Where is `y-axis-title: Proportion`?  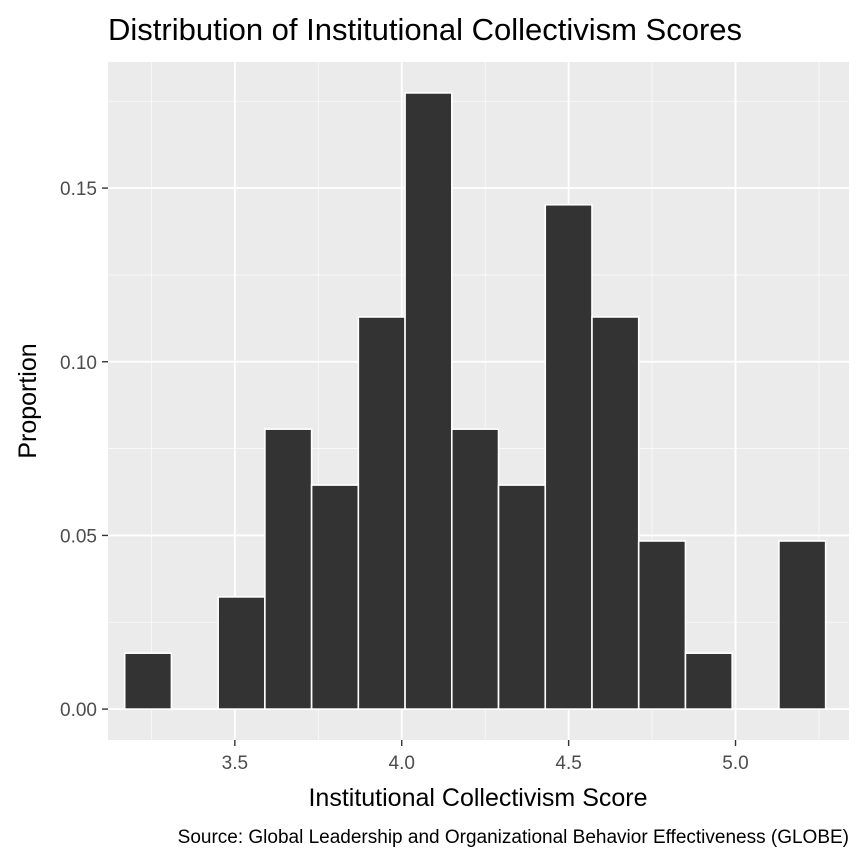 y-axis-title: Proportion is located at coordinates (28, 400).